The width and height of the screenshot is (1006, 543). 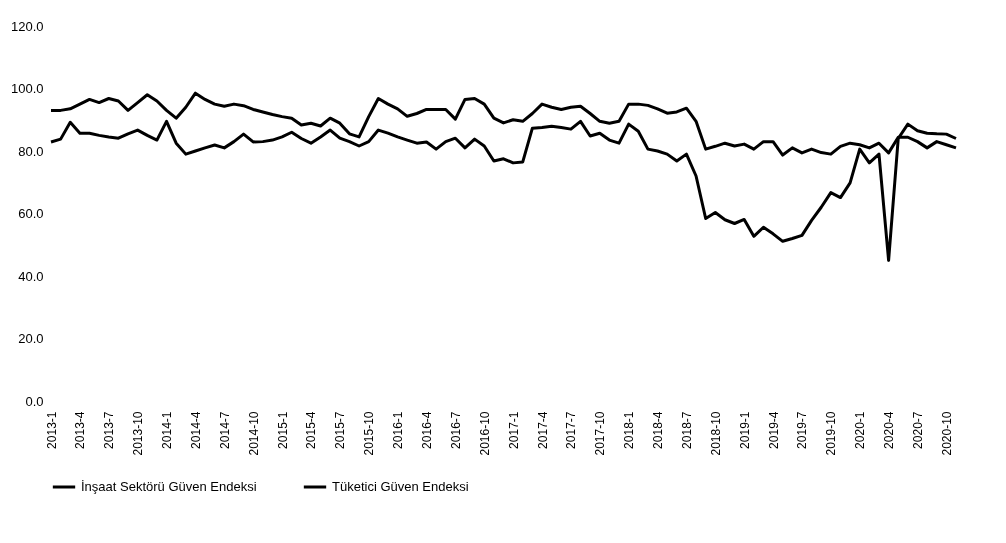 I want to click on x-tick-label: 2016-4, so click(x=426, y=430).